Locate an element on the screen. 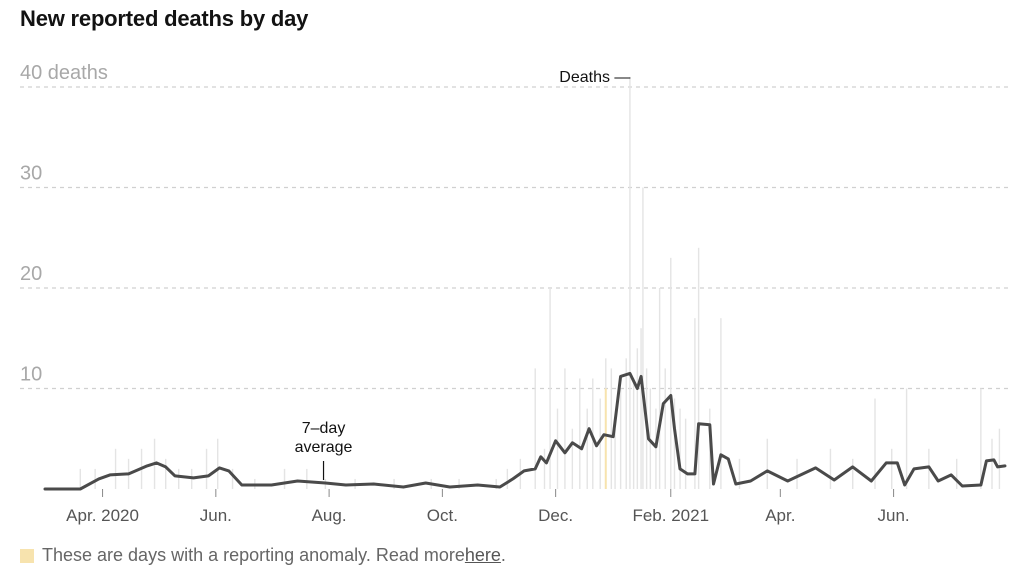 The height and width of the screenshot is (577, 1024). deaths-annotation: Deaths — is located at coordinates (594, 77).